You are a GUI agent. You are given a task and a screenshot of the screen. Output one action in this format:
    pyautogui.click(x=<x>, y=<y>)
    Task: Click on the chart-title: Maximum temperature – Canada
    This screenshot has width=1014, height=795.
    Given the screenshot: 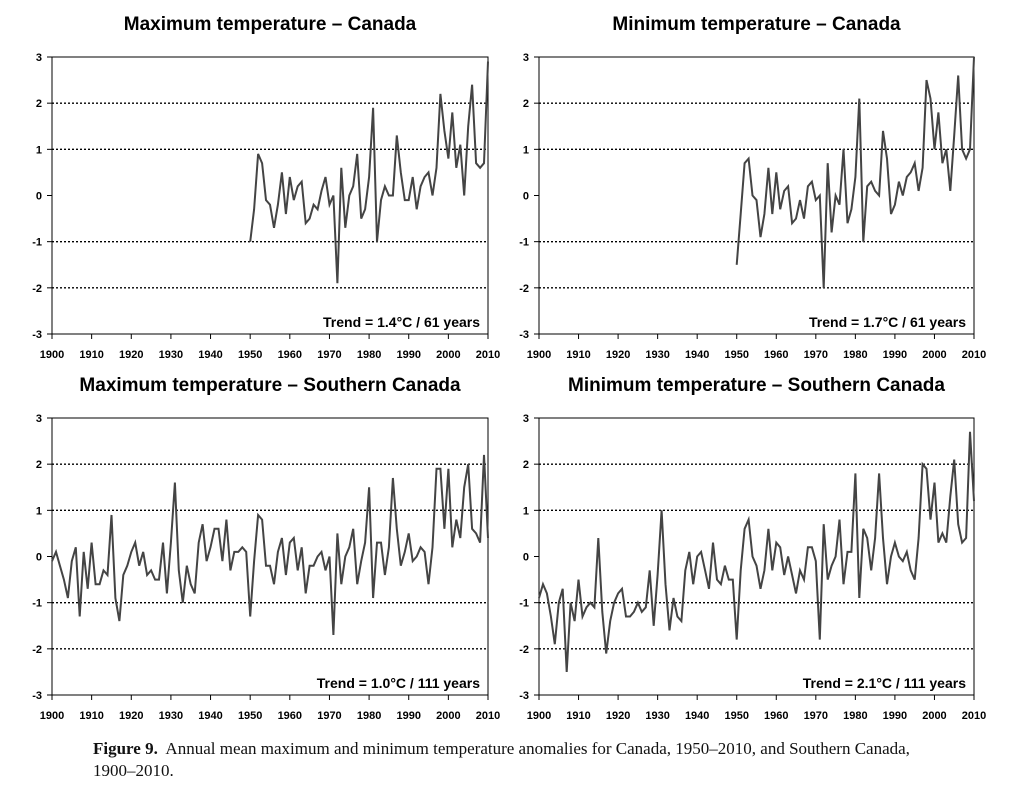 What is the action you would take?
    pyautogui.click(x=270, y=24)
    